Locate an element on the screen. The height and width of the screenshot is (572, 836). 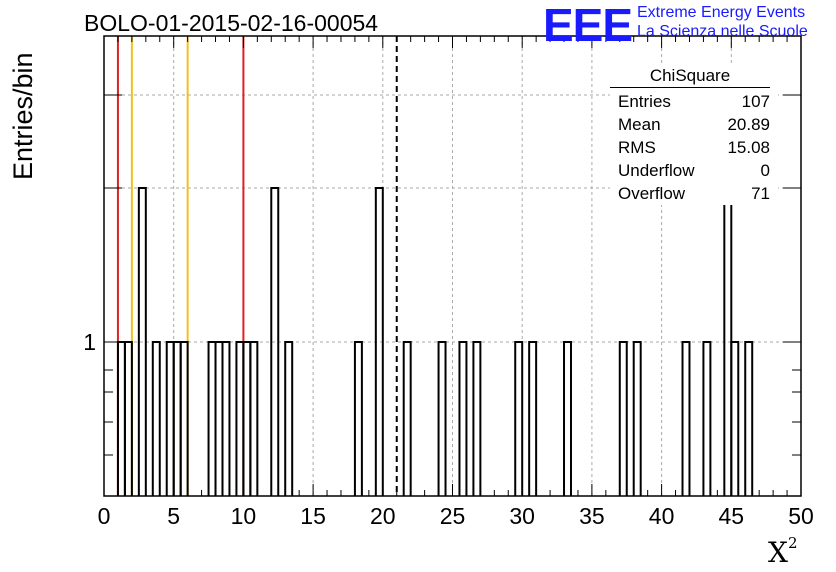
x-tick-label: 50 is located at coordinates (801, 516).